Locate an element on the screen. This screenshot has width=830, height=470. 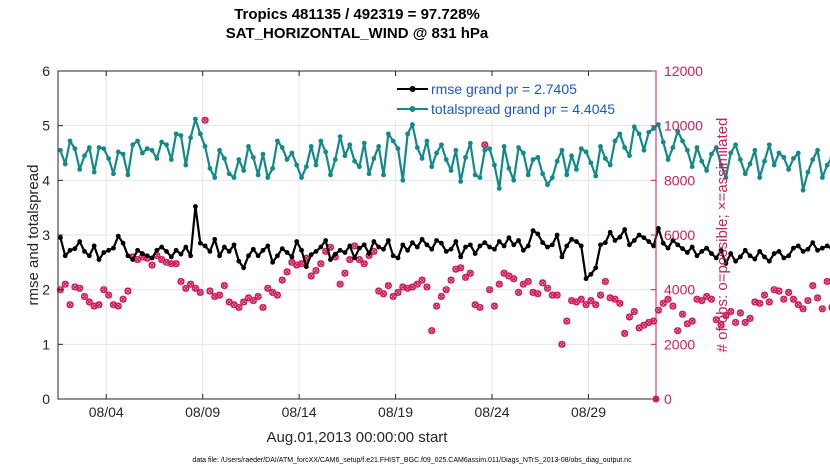
legend-spread-marker is located at coordinates (412, 109).